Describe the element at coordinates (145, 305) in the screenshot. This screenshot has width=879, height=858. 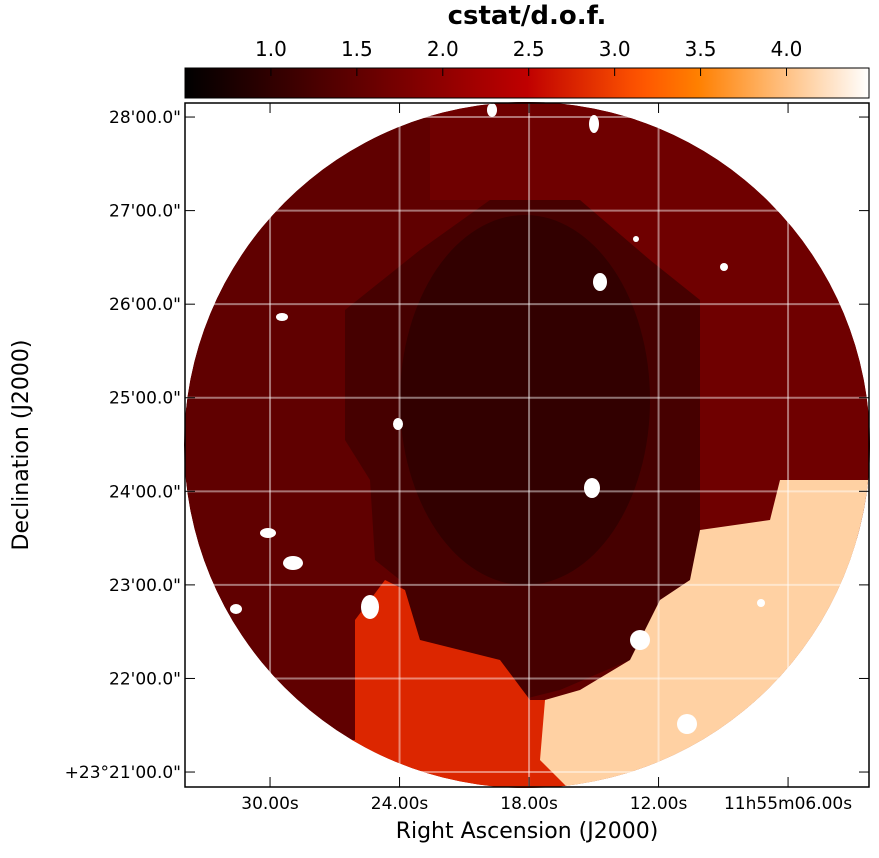
I see `y-tick-label: 26'00.0"` at that location.